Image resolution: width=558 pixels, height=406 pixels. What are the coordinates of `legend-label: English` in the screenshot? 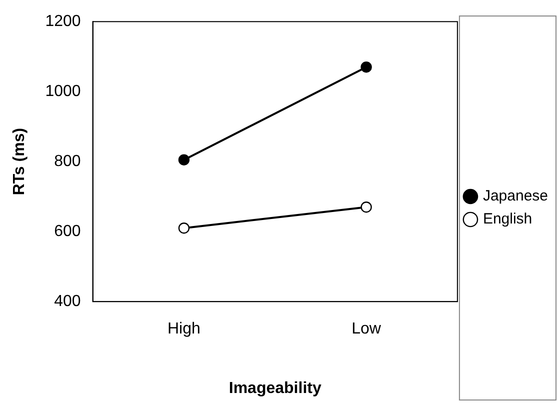 It's located at (507, 219).